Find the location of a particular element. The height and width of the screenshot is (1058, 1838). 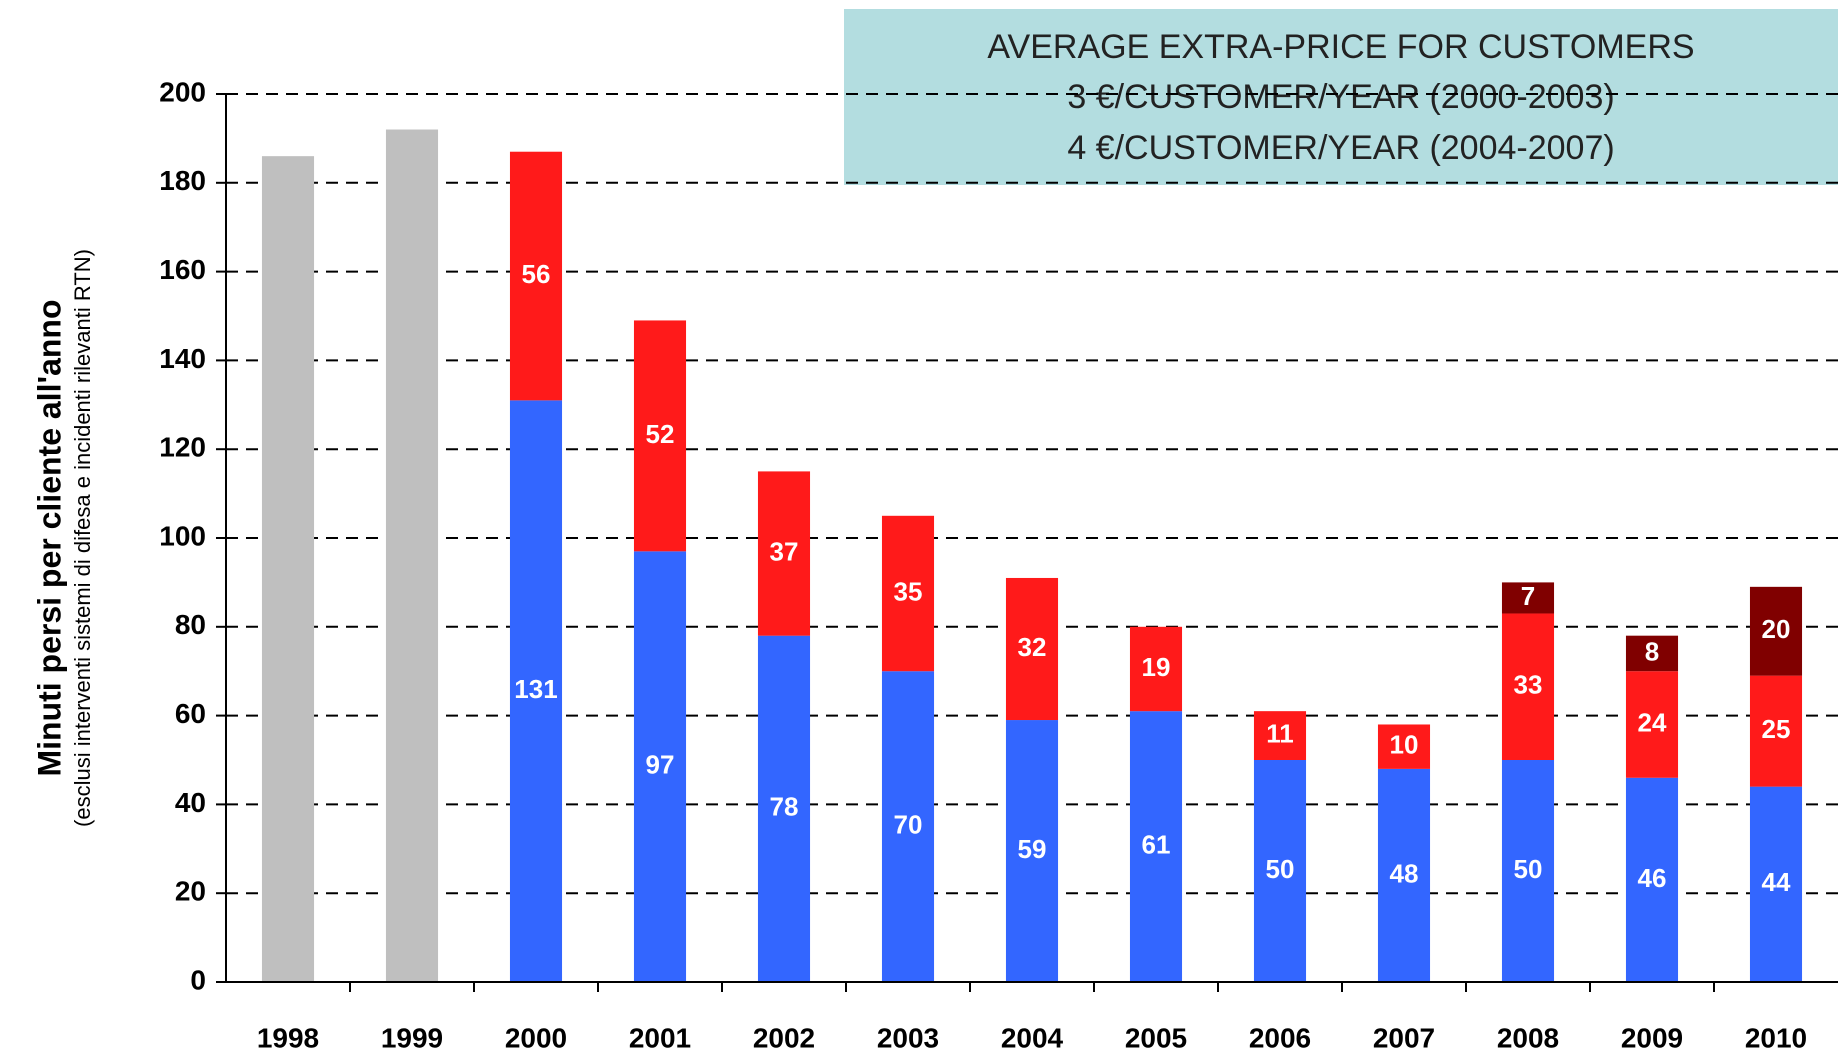

x-tick-label: 2002 is located at coordinates (784, 1037).